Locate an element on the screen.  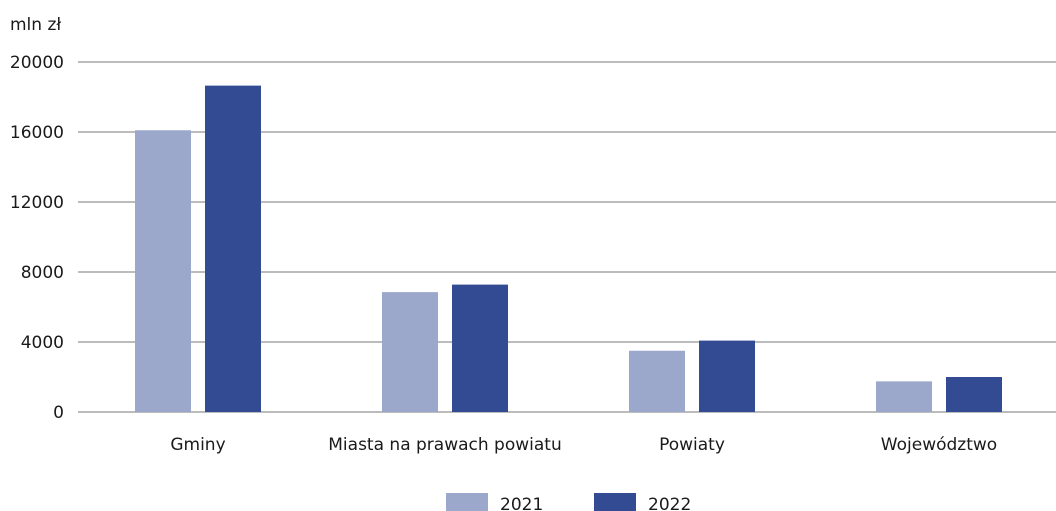
legend-swatch-2022 is located at coordinates (615, 502).